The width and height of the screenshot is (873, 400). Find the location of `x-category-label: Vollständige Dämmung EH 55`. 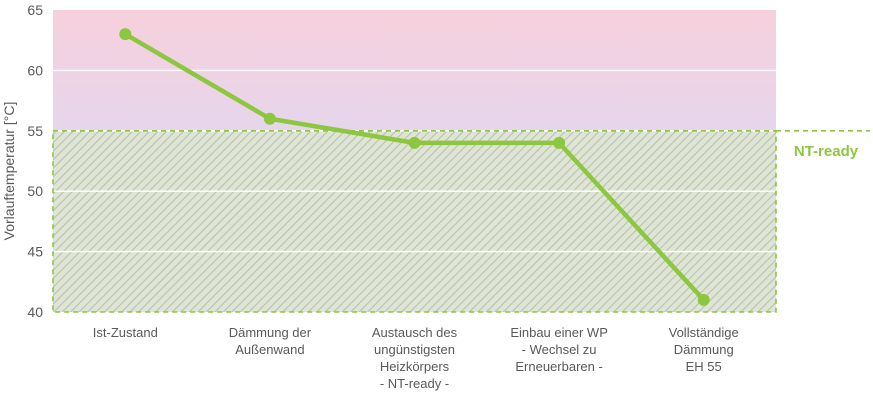

x-category-label: Vollständige Dämmung EH 55 is located at coordinates (704, 349).